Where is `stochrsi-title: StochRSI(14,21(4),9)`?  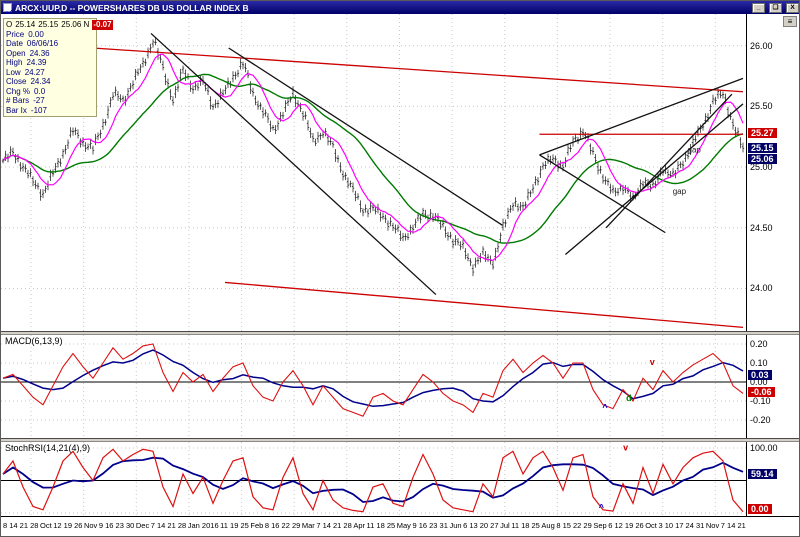 stochrsi-title: StochRSI(14,21(4),9) is located at coordinates (48, 448).